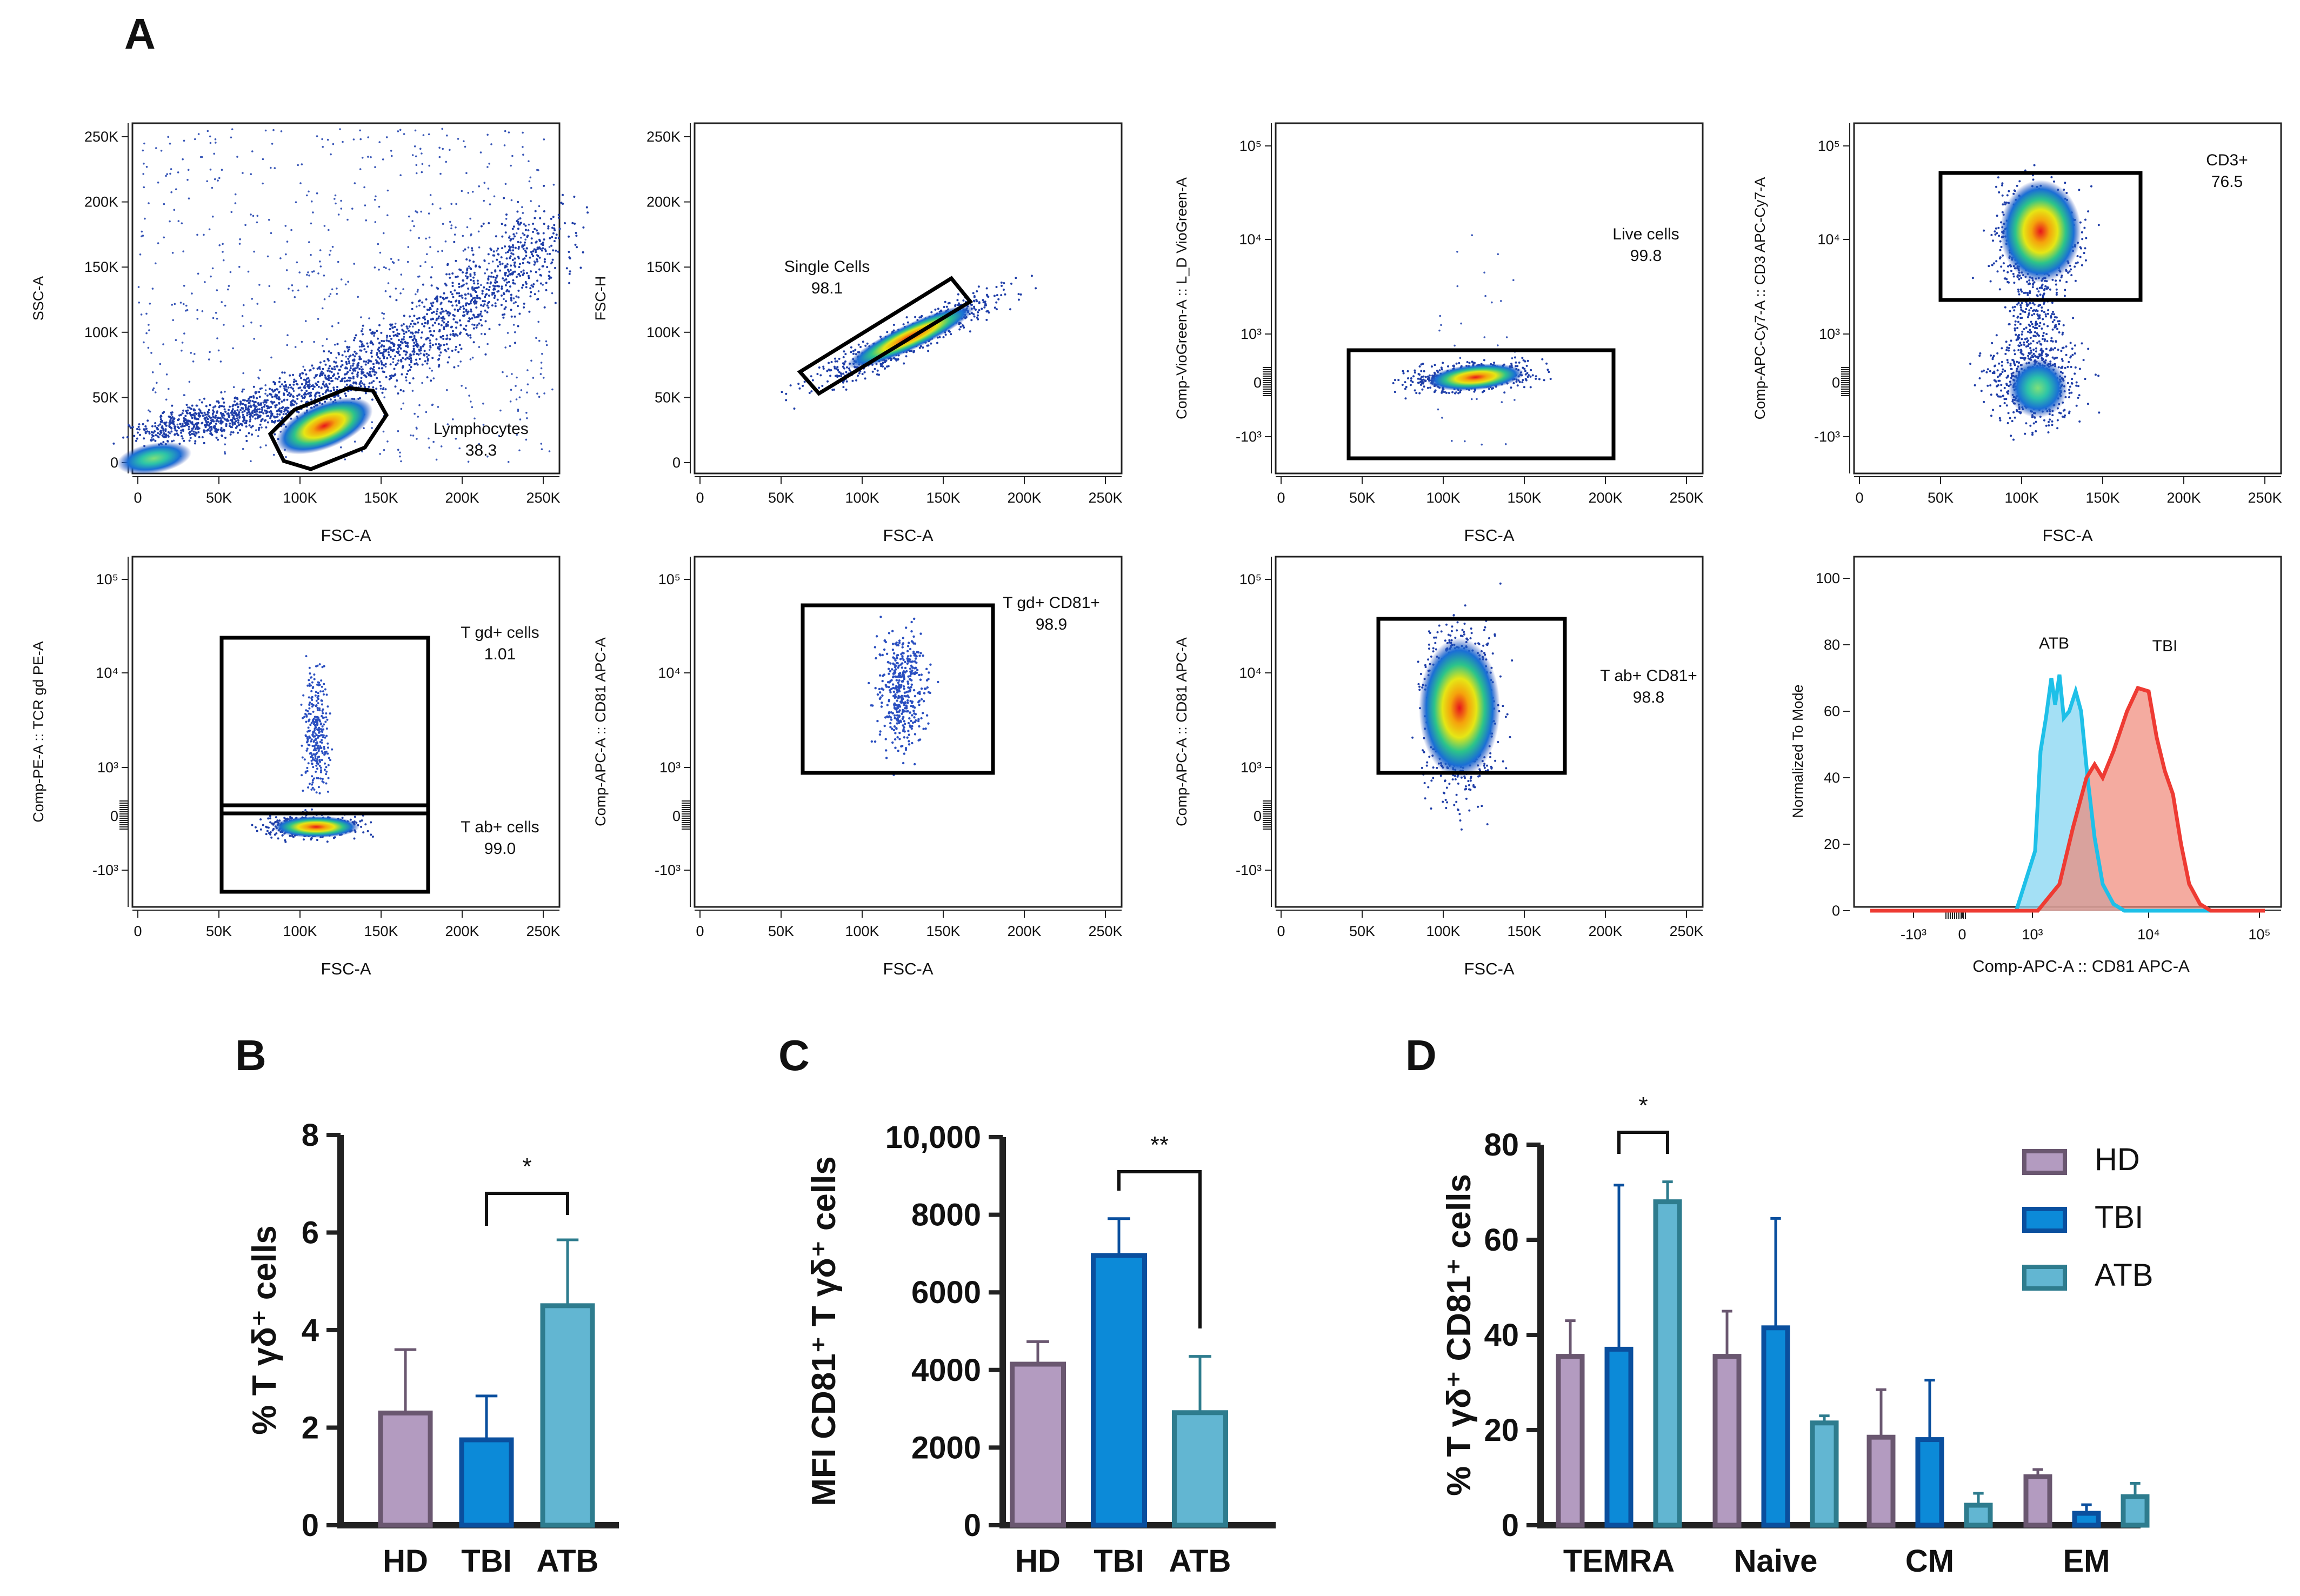 The image size is (2300, 1596). What do you see at coordinates (1421, 1055) in the screenshot?
I see `panel-label-d: D` at bounding box center [1421, 1055].